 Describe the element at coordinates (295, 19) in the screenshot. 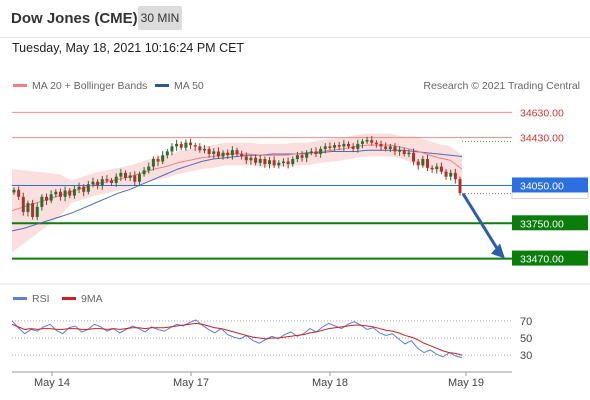

I see `chart-header: Dow Jones (CME) 30 MIN` at that location.